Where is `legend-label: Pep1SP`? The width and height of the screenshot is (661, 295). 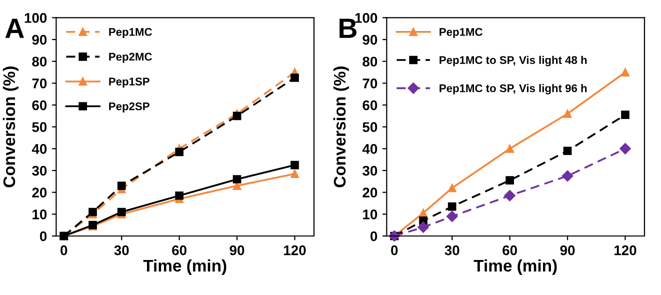 legend-label: Pep1SP is located at coordinates (129, 83).